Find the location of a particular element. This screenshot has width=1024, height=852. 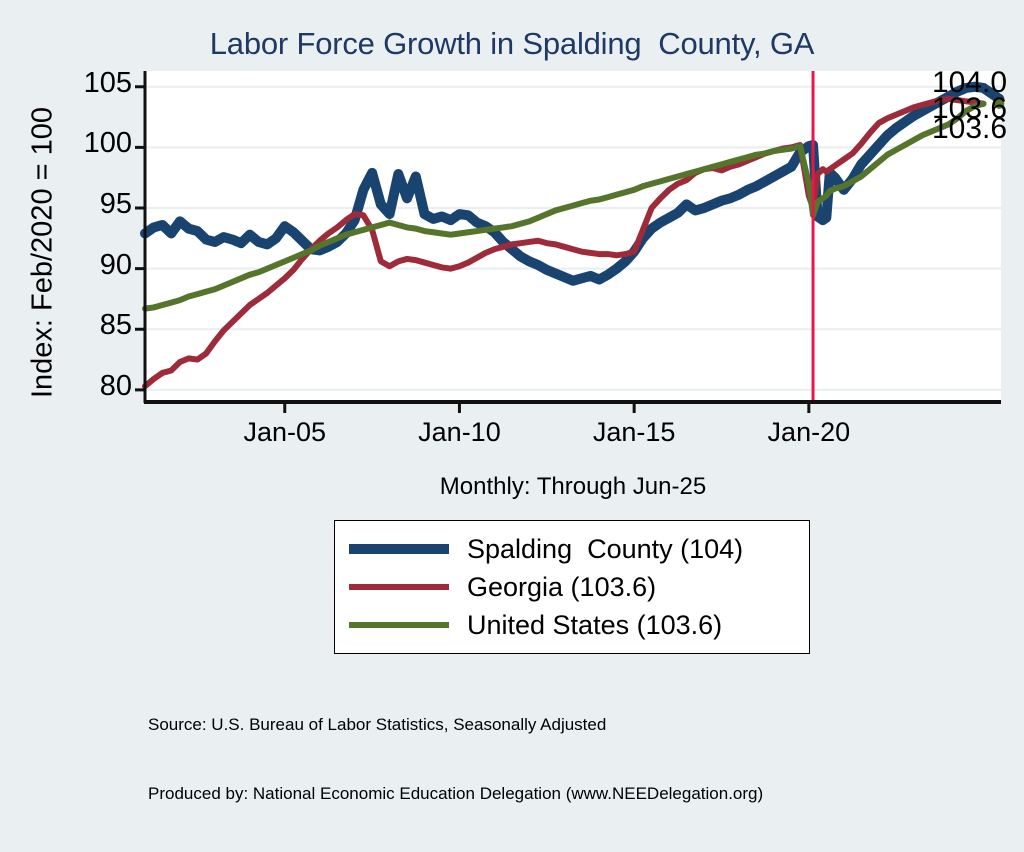

x-tick-label: Jan-10 is located at coordinates (459, 432).